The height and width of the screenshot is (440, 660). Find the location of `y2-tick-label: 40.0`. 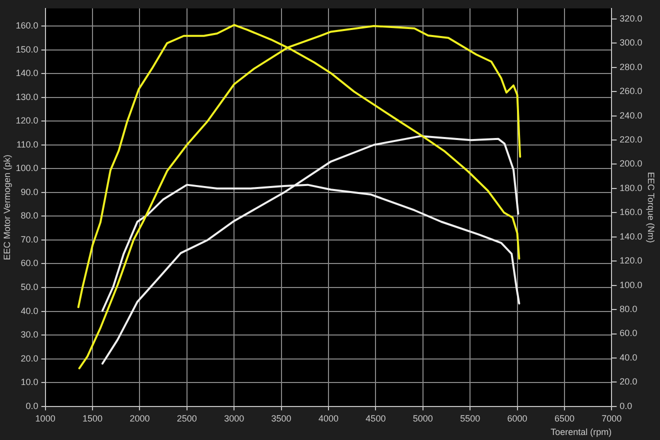

y2-tick-label: 40.0 is located at coordinates (629, 357).